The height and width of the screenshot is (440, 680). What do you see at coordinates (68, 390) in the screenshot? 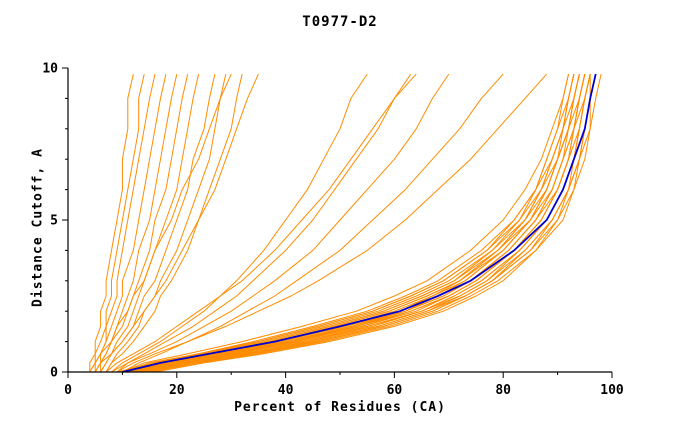
I see `x-tick-label: 0` at bounding box center [68, 390].